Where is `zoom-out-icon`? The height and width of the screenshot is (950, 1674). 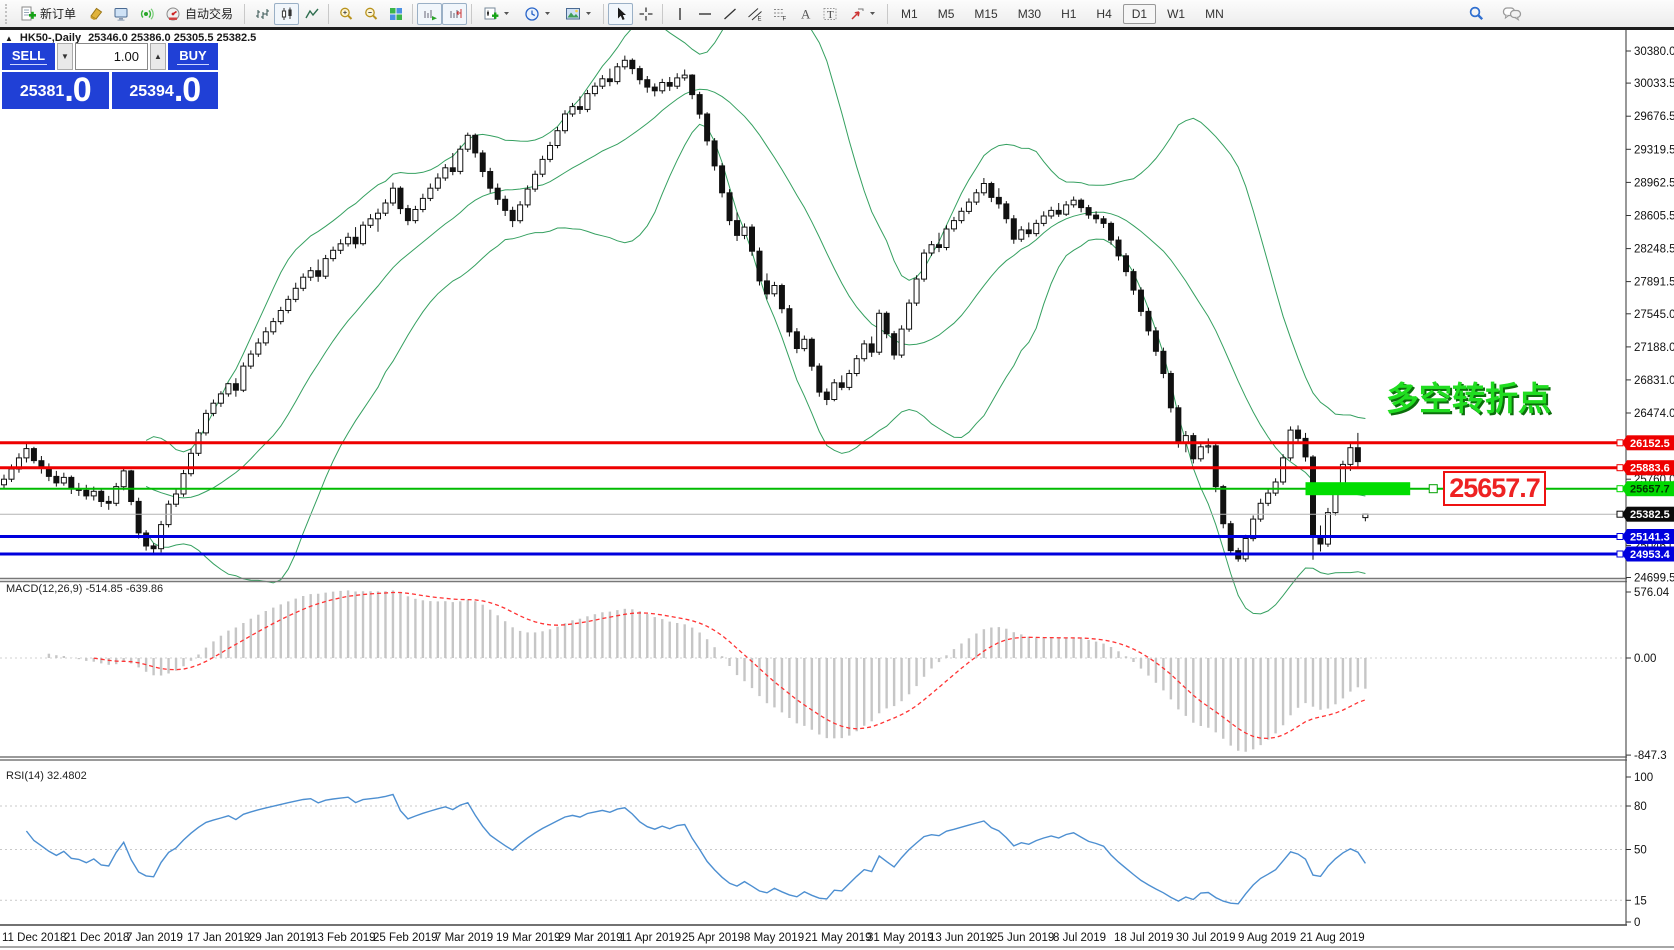
zoom-out-icon is located at coordinates (370, 13).